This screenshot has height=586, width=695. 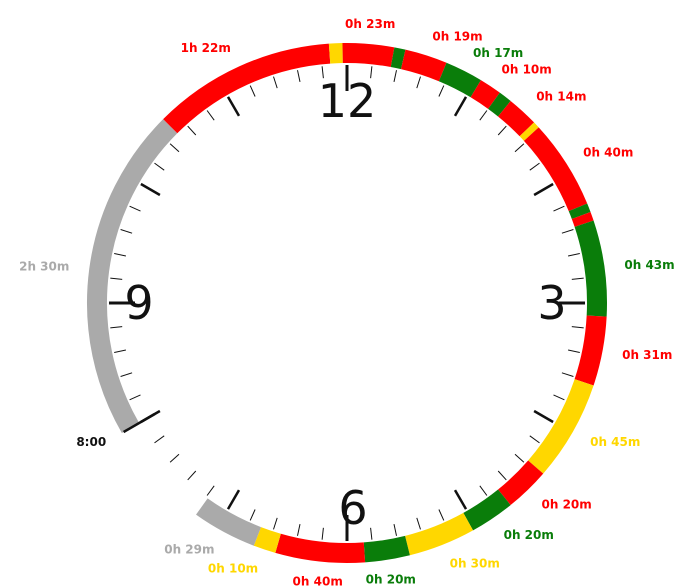 I want to click on segment-label-9: 0h 14m, so click(x=561, y=97).